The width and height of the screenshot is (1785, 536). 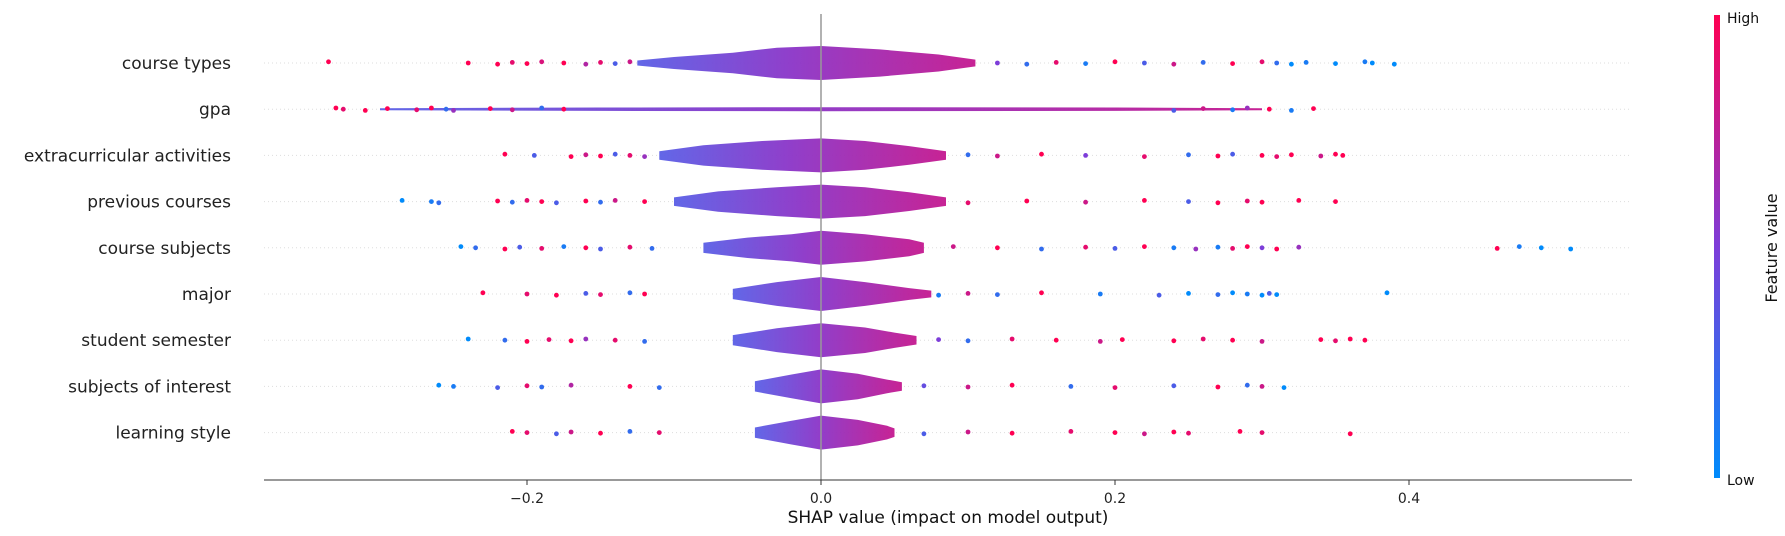 I want to click on x-tick-label: 0.0, so click(x=821, y=499).